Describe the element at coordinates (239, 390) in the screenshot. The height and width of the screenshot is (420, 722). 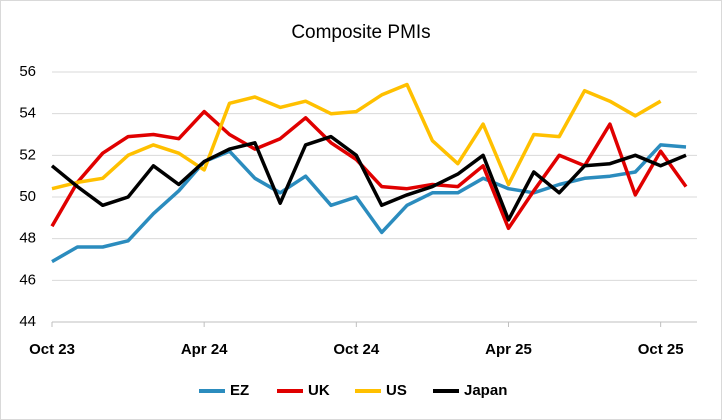
I see `legend-label: EZ` at that location.